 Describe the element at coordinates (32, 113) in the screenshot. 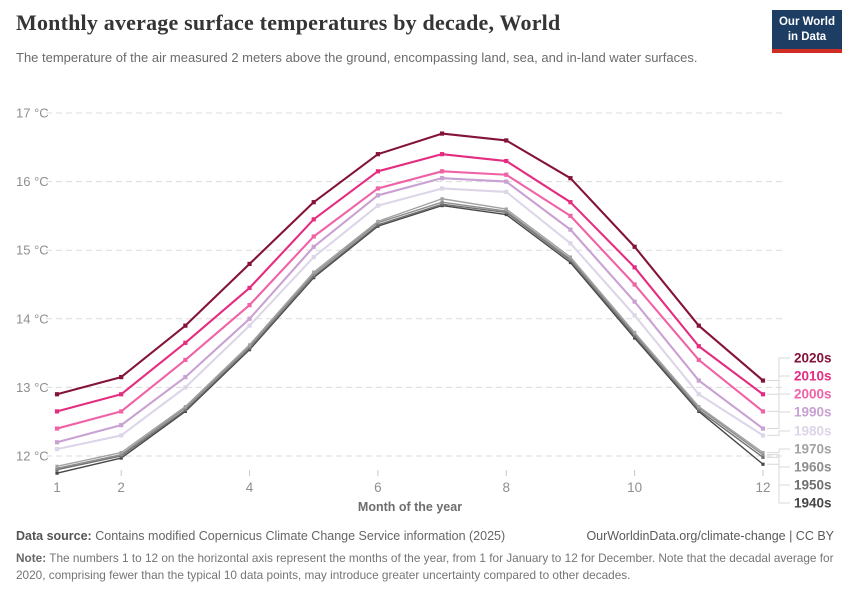

I see `y-axis-tick-label: 17 °C` at that location.